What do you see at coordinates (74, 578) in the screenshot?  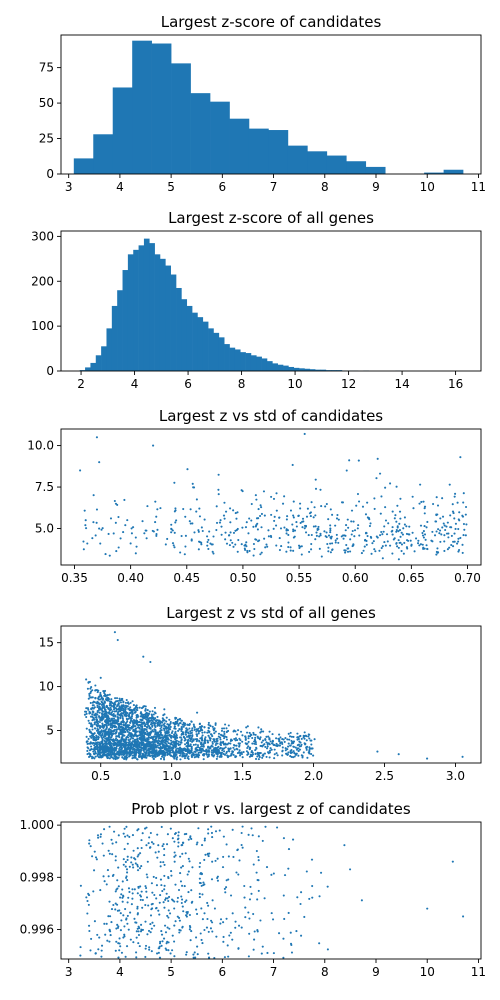 I see `x-tick-label: 0.35` at bounding box center [74, 578].